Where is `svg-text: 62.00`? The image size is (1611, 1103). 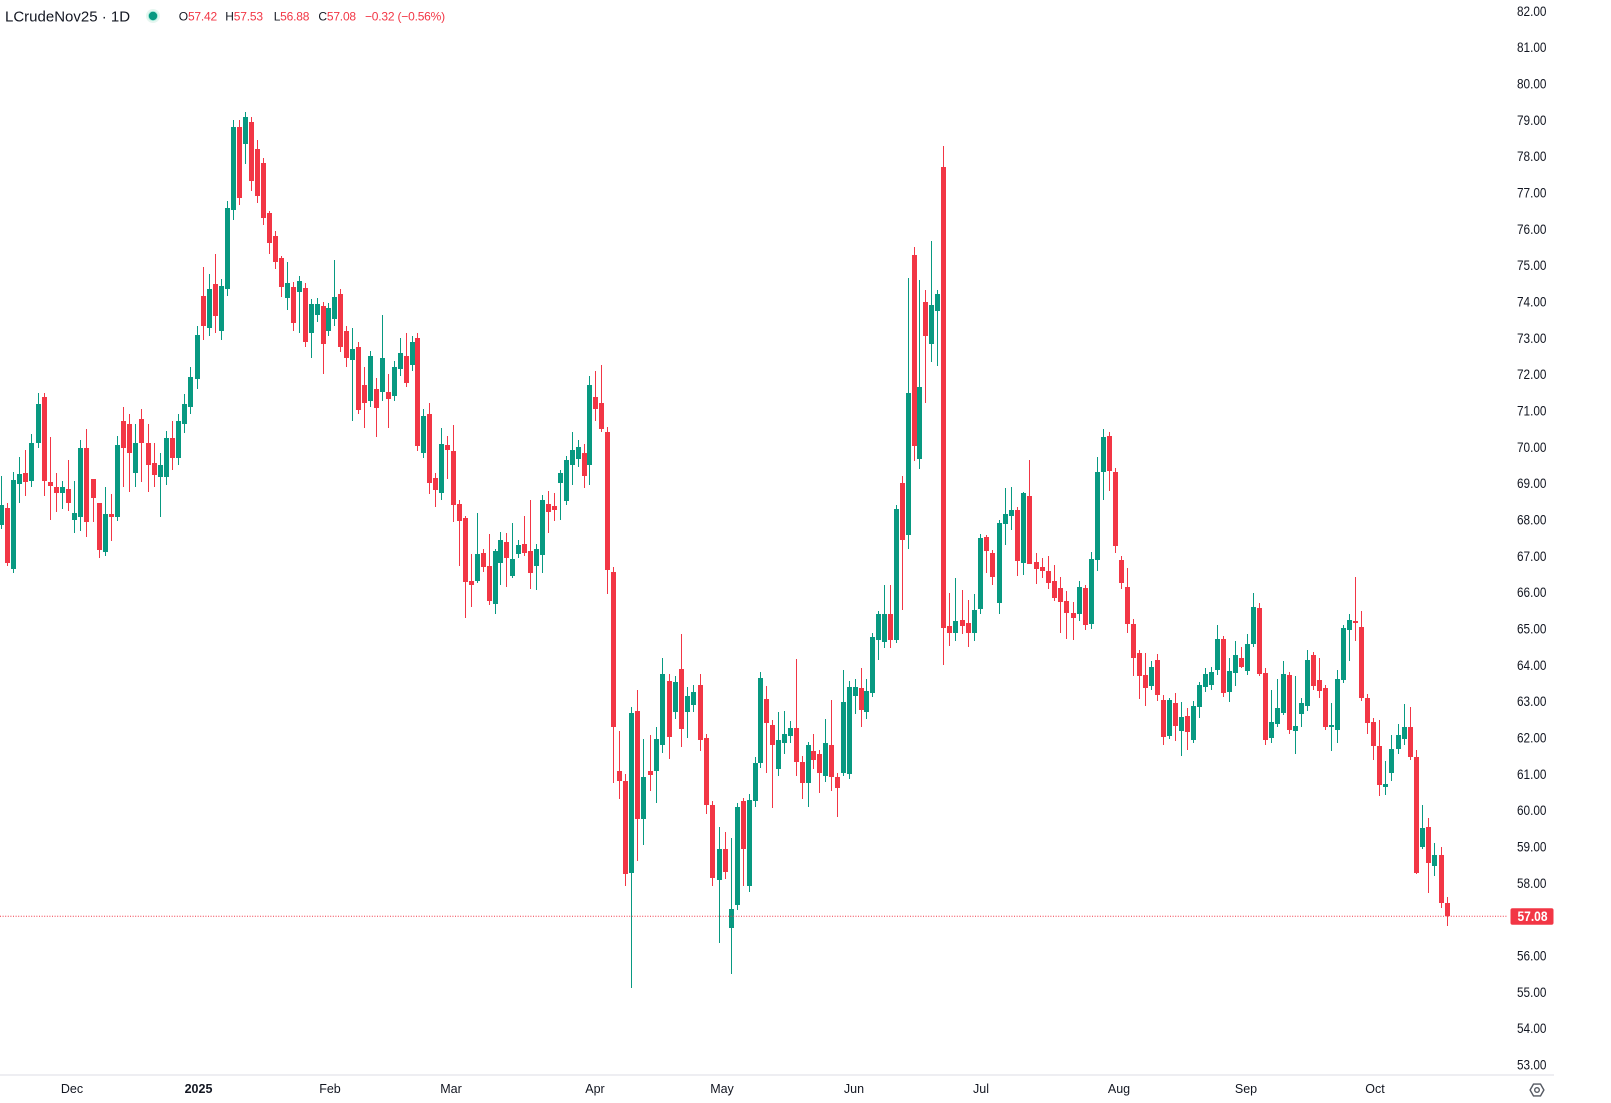
svg-text: 62.00 is located at coordinates (1532, 738).